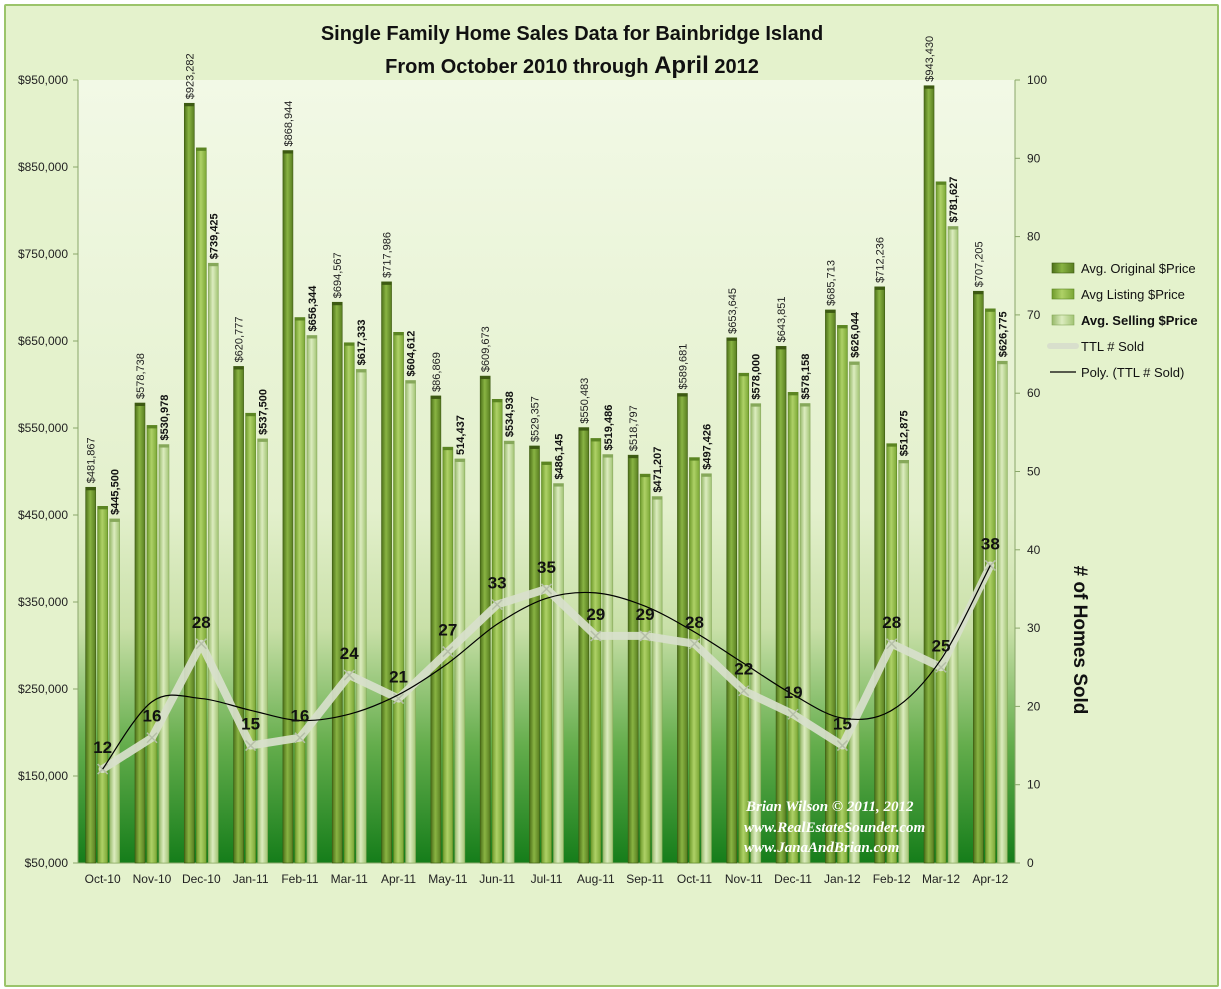 The image size is (1221, 989). Describe the element at coordinates (1034, 785) in the screenshot. I see `y-right-tick-label: 10` at that location.